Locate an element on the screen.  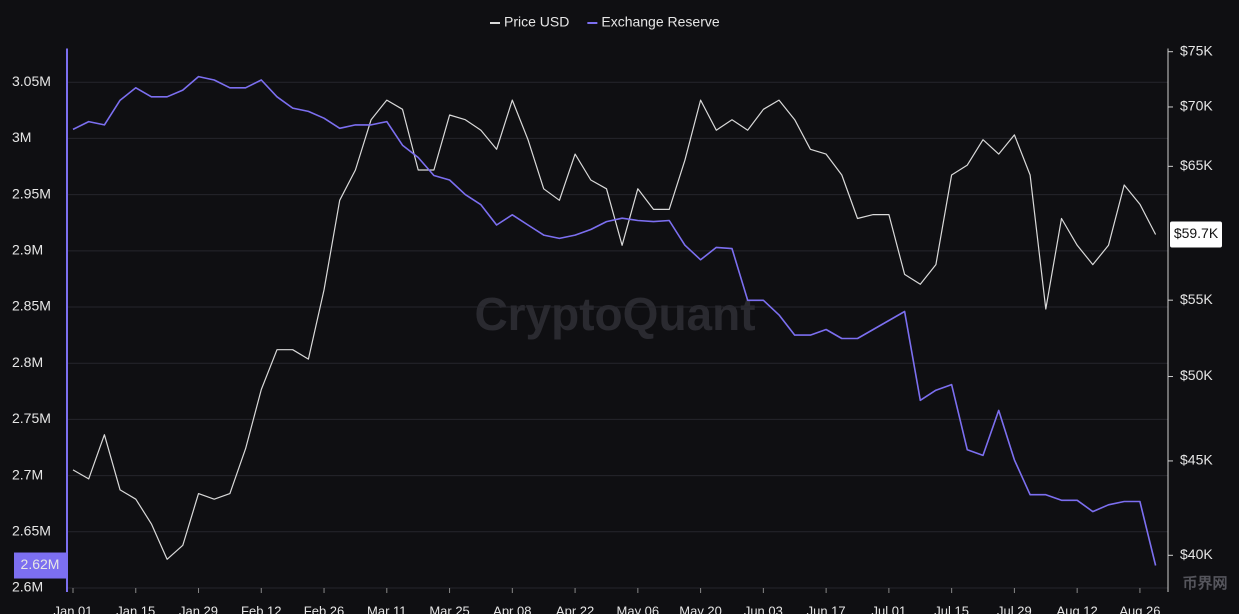
x-tick-label: Apr 08 is located at coordinates (512, 608).